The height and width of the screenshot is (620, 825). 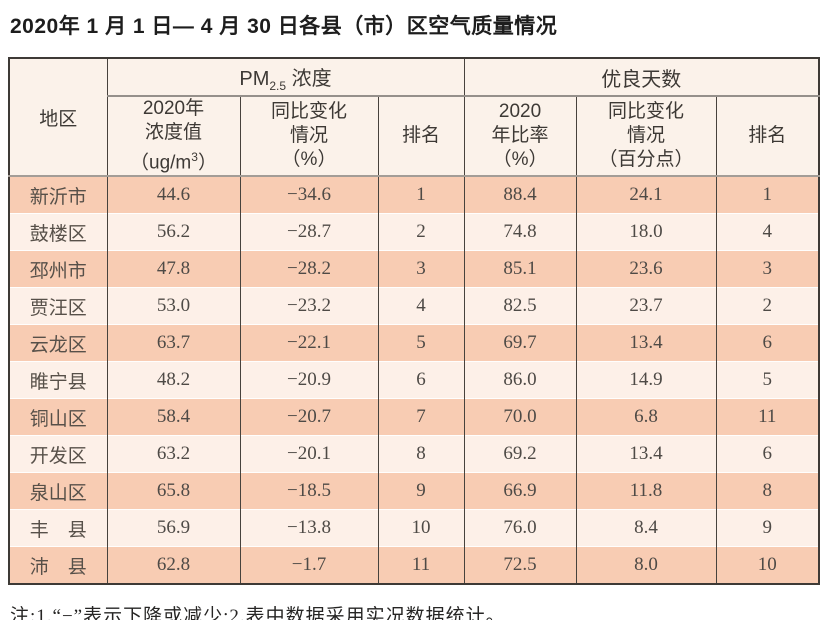 What do you see at coordinates (421, 232) in the screenshot?
I see `pm-rank-cell: 2` at bounding box center [421, 232].